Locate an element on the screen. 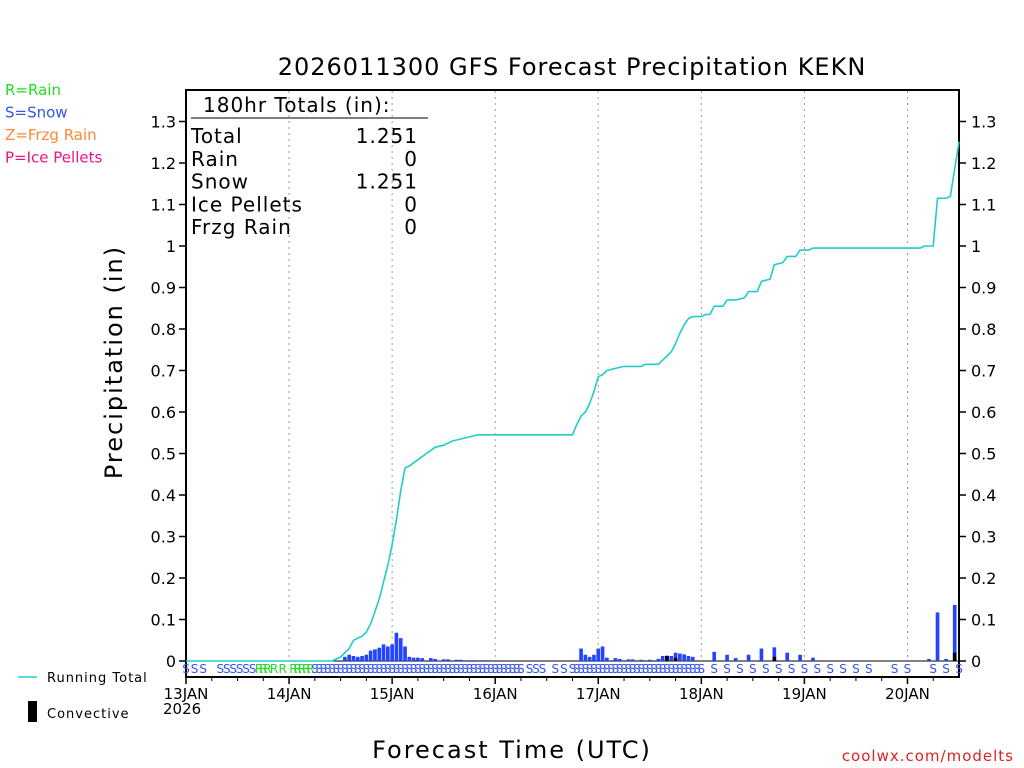  y-tick-label-right: 1.2 is located at coordinates (983, 163).